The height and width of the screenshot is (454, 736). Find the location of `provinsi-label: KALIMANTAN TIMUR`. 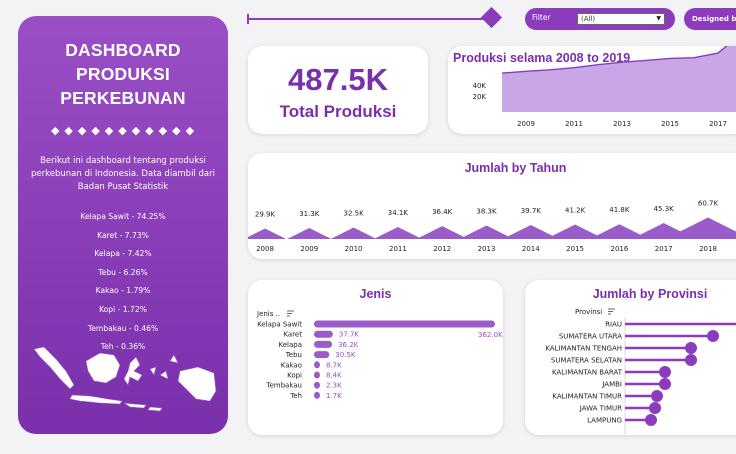

provinsi-label: KALIMANTAN TIMUR is located at coordinates (587, 397).